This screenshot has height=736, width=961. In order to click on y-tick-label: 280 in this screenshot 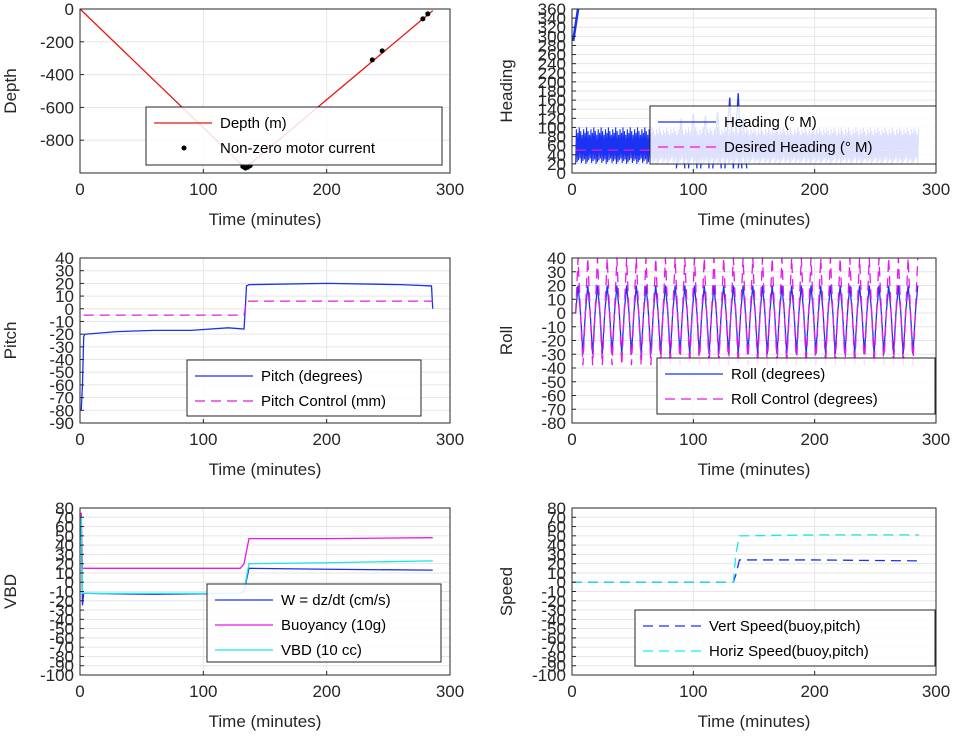, I will do `click(552, 45)`.